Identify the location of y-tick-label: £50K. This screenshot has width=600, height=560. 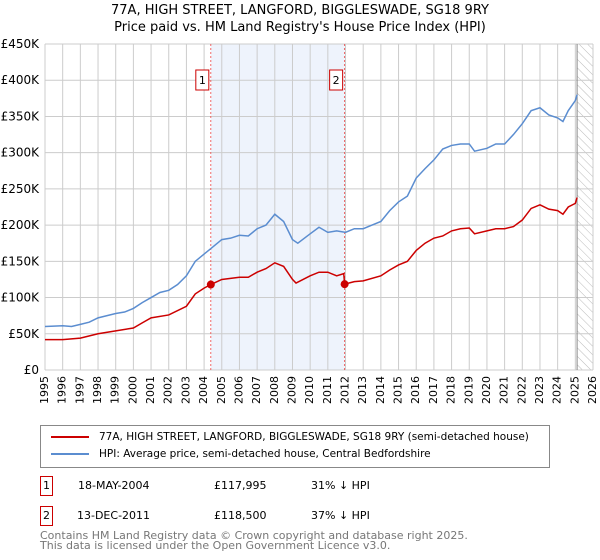
(24, 334).